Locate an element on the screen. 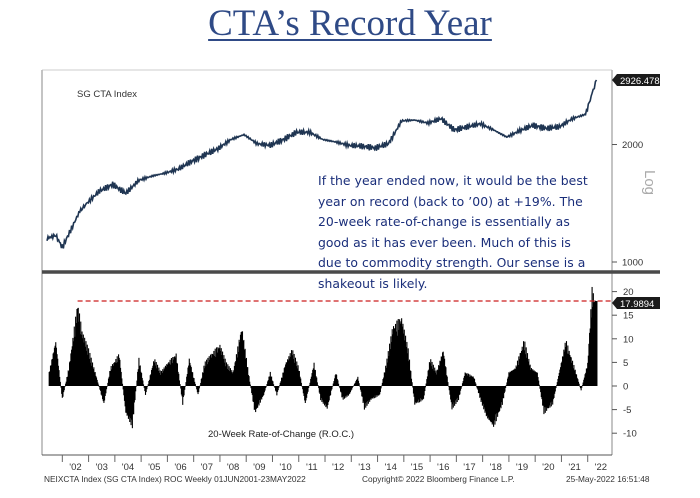  lower-tick-label: 15 is located at coordinates (628, 316).